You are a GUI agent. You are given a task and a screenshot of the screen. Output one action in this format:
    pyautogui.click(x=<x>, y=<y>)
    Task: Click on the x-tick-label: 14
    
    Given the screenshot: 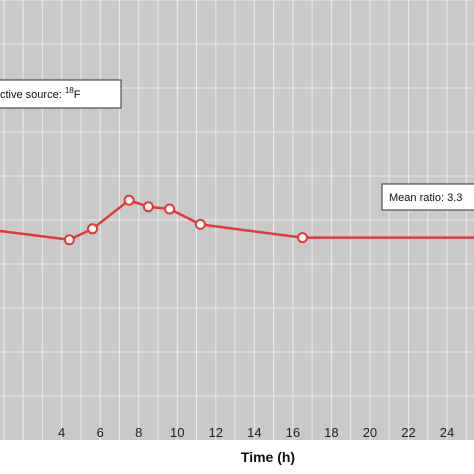 What is the action you would take?
    pyautogui.click(x=254, y=432)
    